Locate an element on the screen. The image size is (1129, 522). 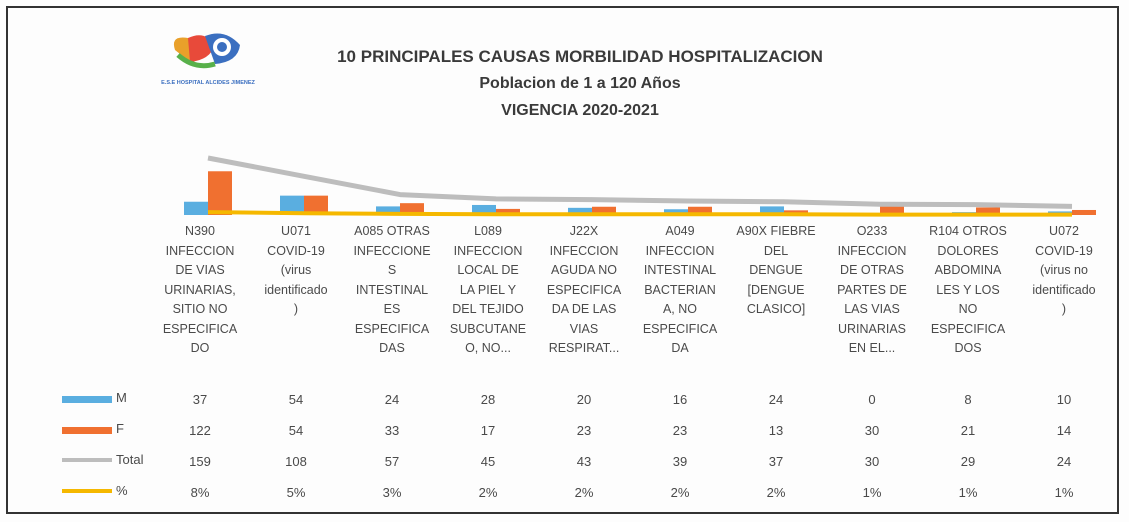
table-cell: 14 is located at coordinates (1064, 430).